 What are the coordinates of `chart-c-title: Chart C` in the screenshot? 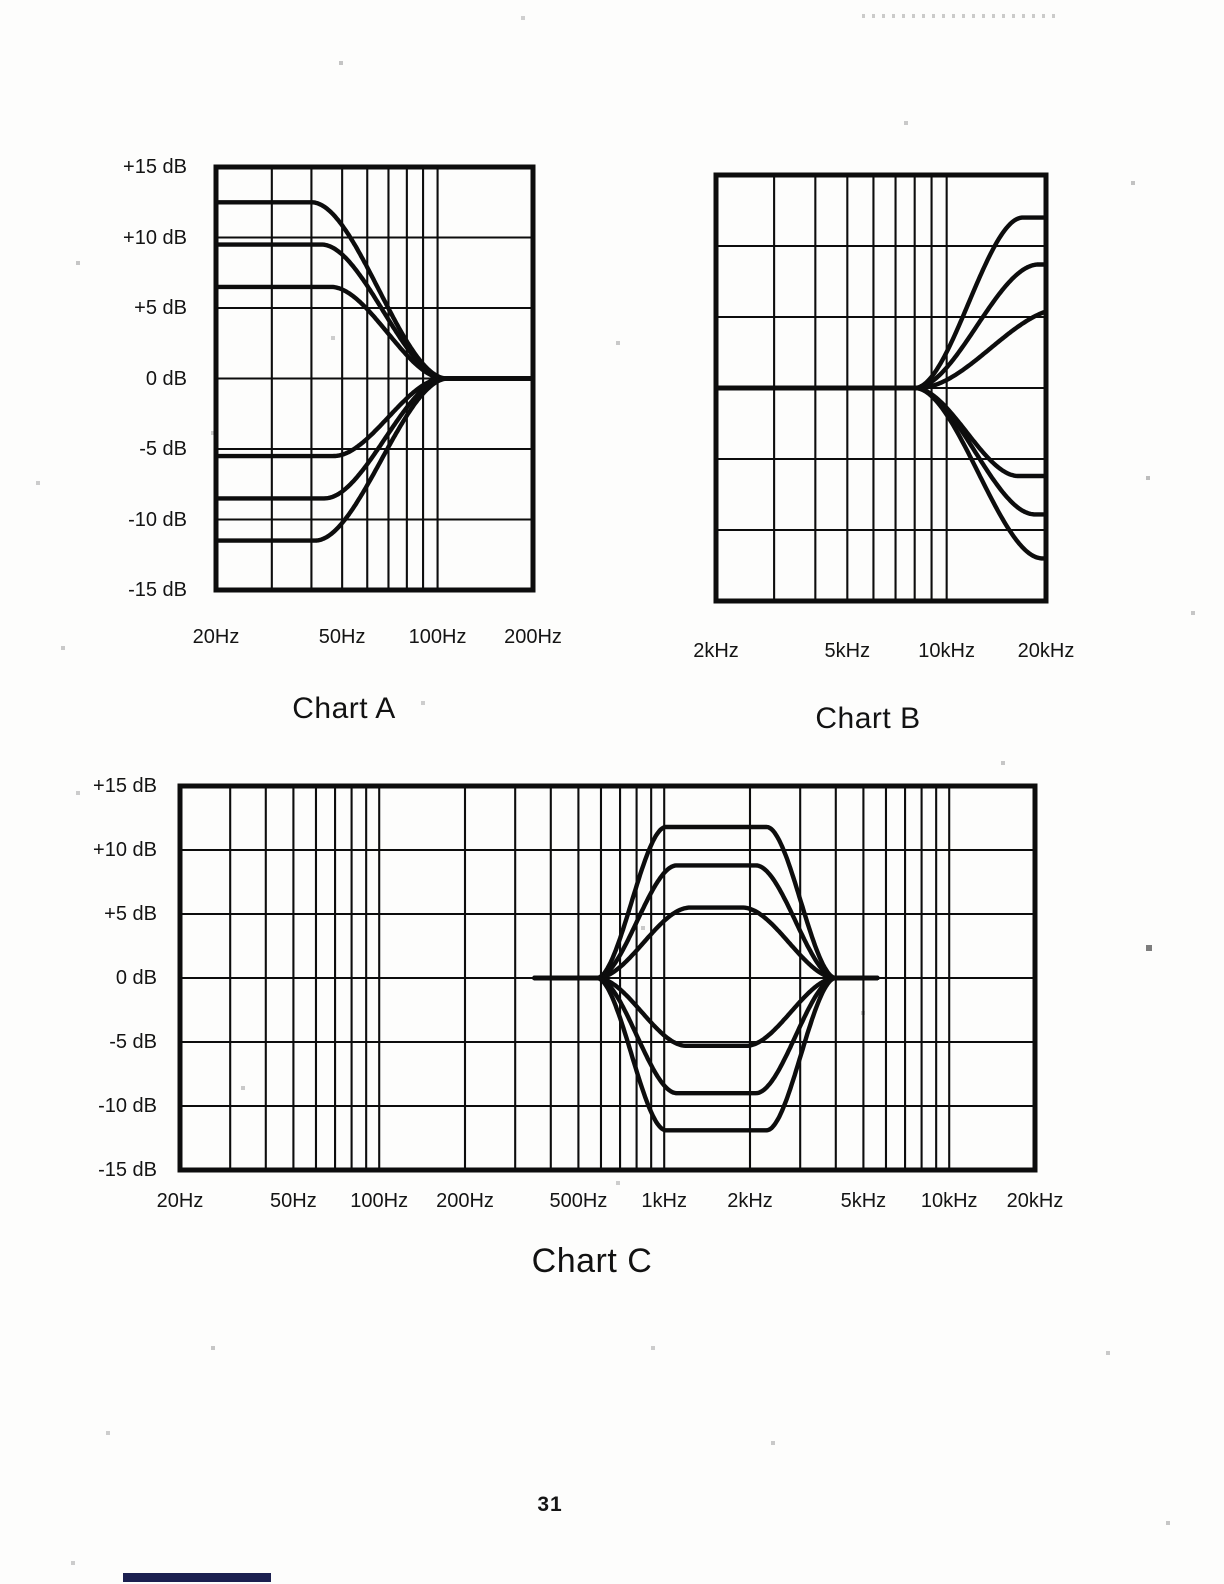 It's located at (592, 1261).